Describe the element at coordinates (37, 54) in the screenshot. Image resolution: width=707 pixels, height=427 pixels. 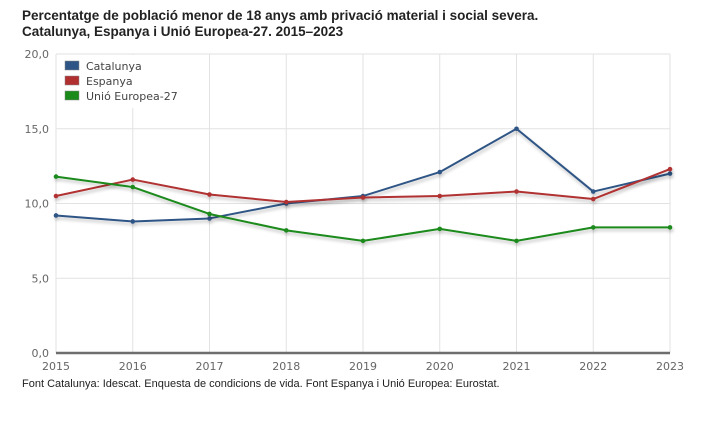
I see `y-tick-label: 20,0` at that location.